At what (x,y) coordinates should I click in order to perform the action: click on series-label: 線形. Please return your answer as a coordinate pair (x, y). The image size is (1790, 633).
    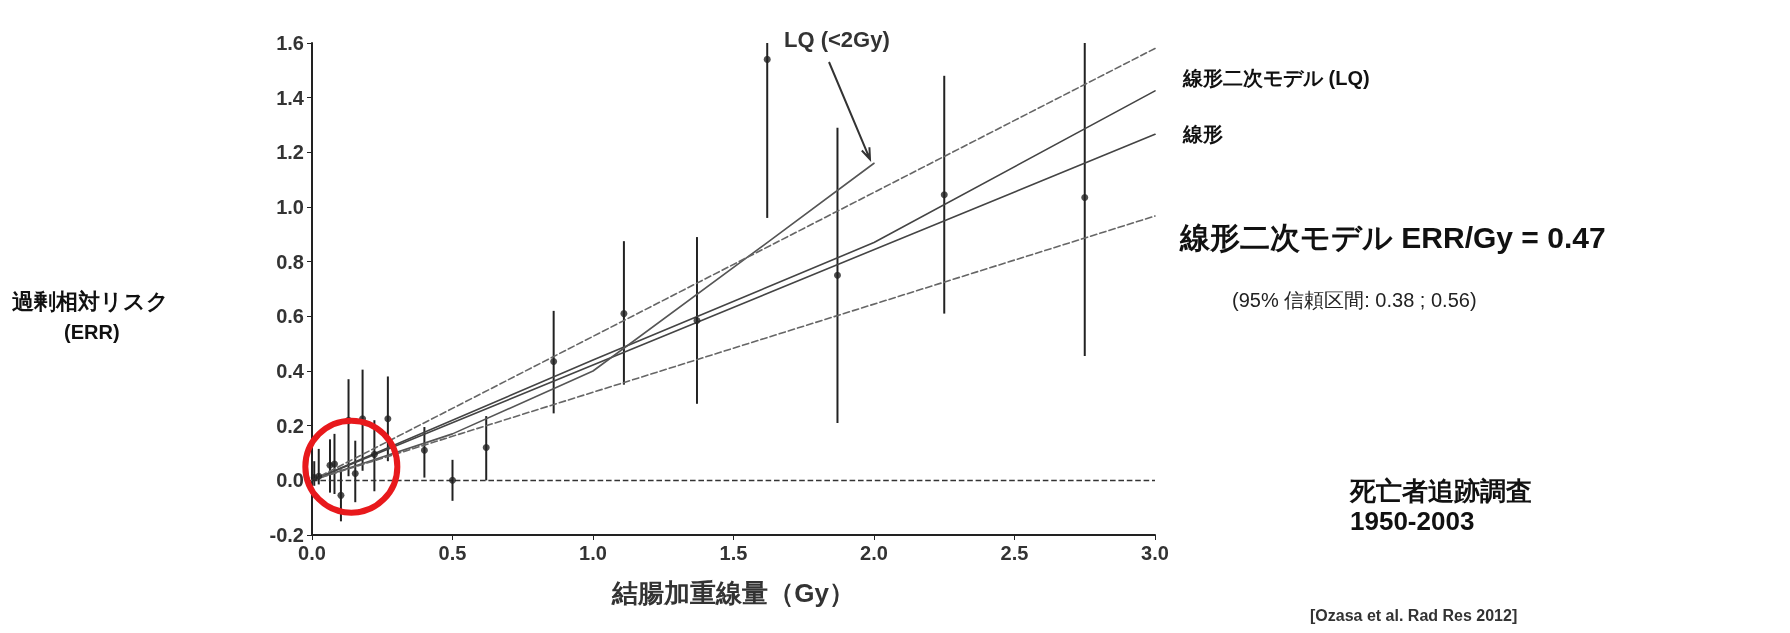
    Looking at the image, I should click on (1202, 134).